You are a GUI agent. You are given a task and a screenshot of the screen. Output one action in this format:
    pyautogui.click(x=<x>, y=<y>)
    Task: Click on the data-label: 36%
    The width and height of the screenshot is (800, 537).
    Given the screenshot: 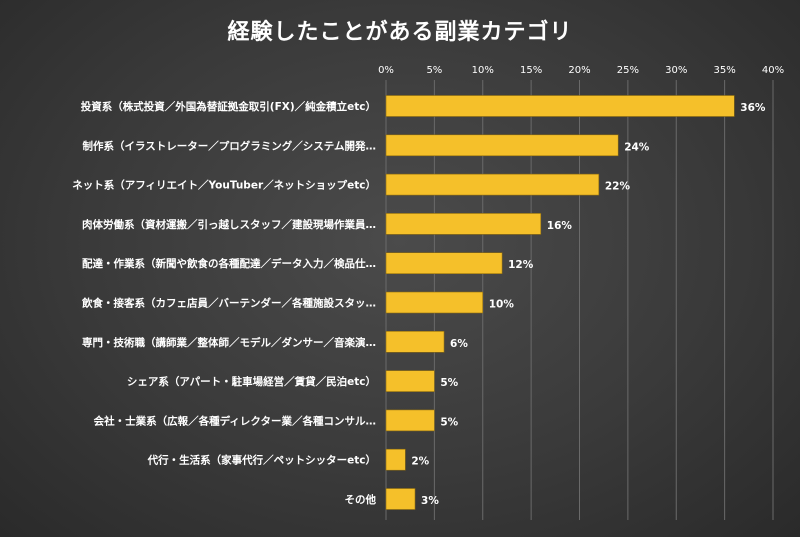 What is the action you would take?
    pyautogui.click(x=753, y=108)
    